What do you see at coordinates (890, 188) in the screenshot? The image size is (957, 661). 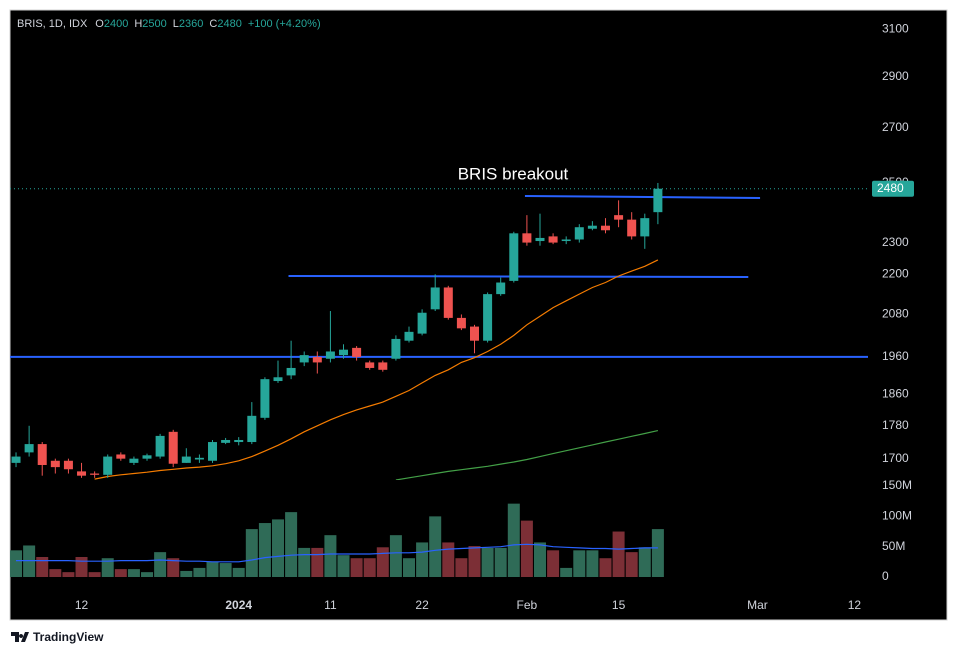 I see `last-price-label: 2480` at bounding box center [890, 188].